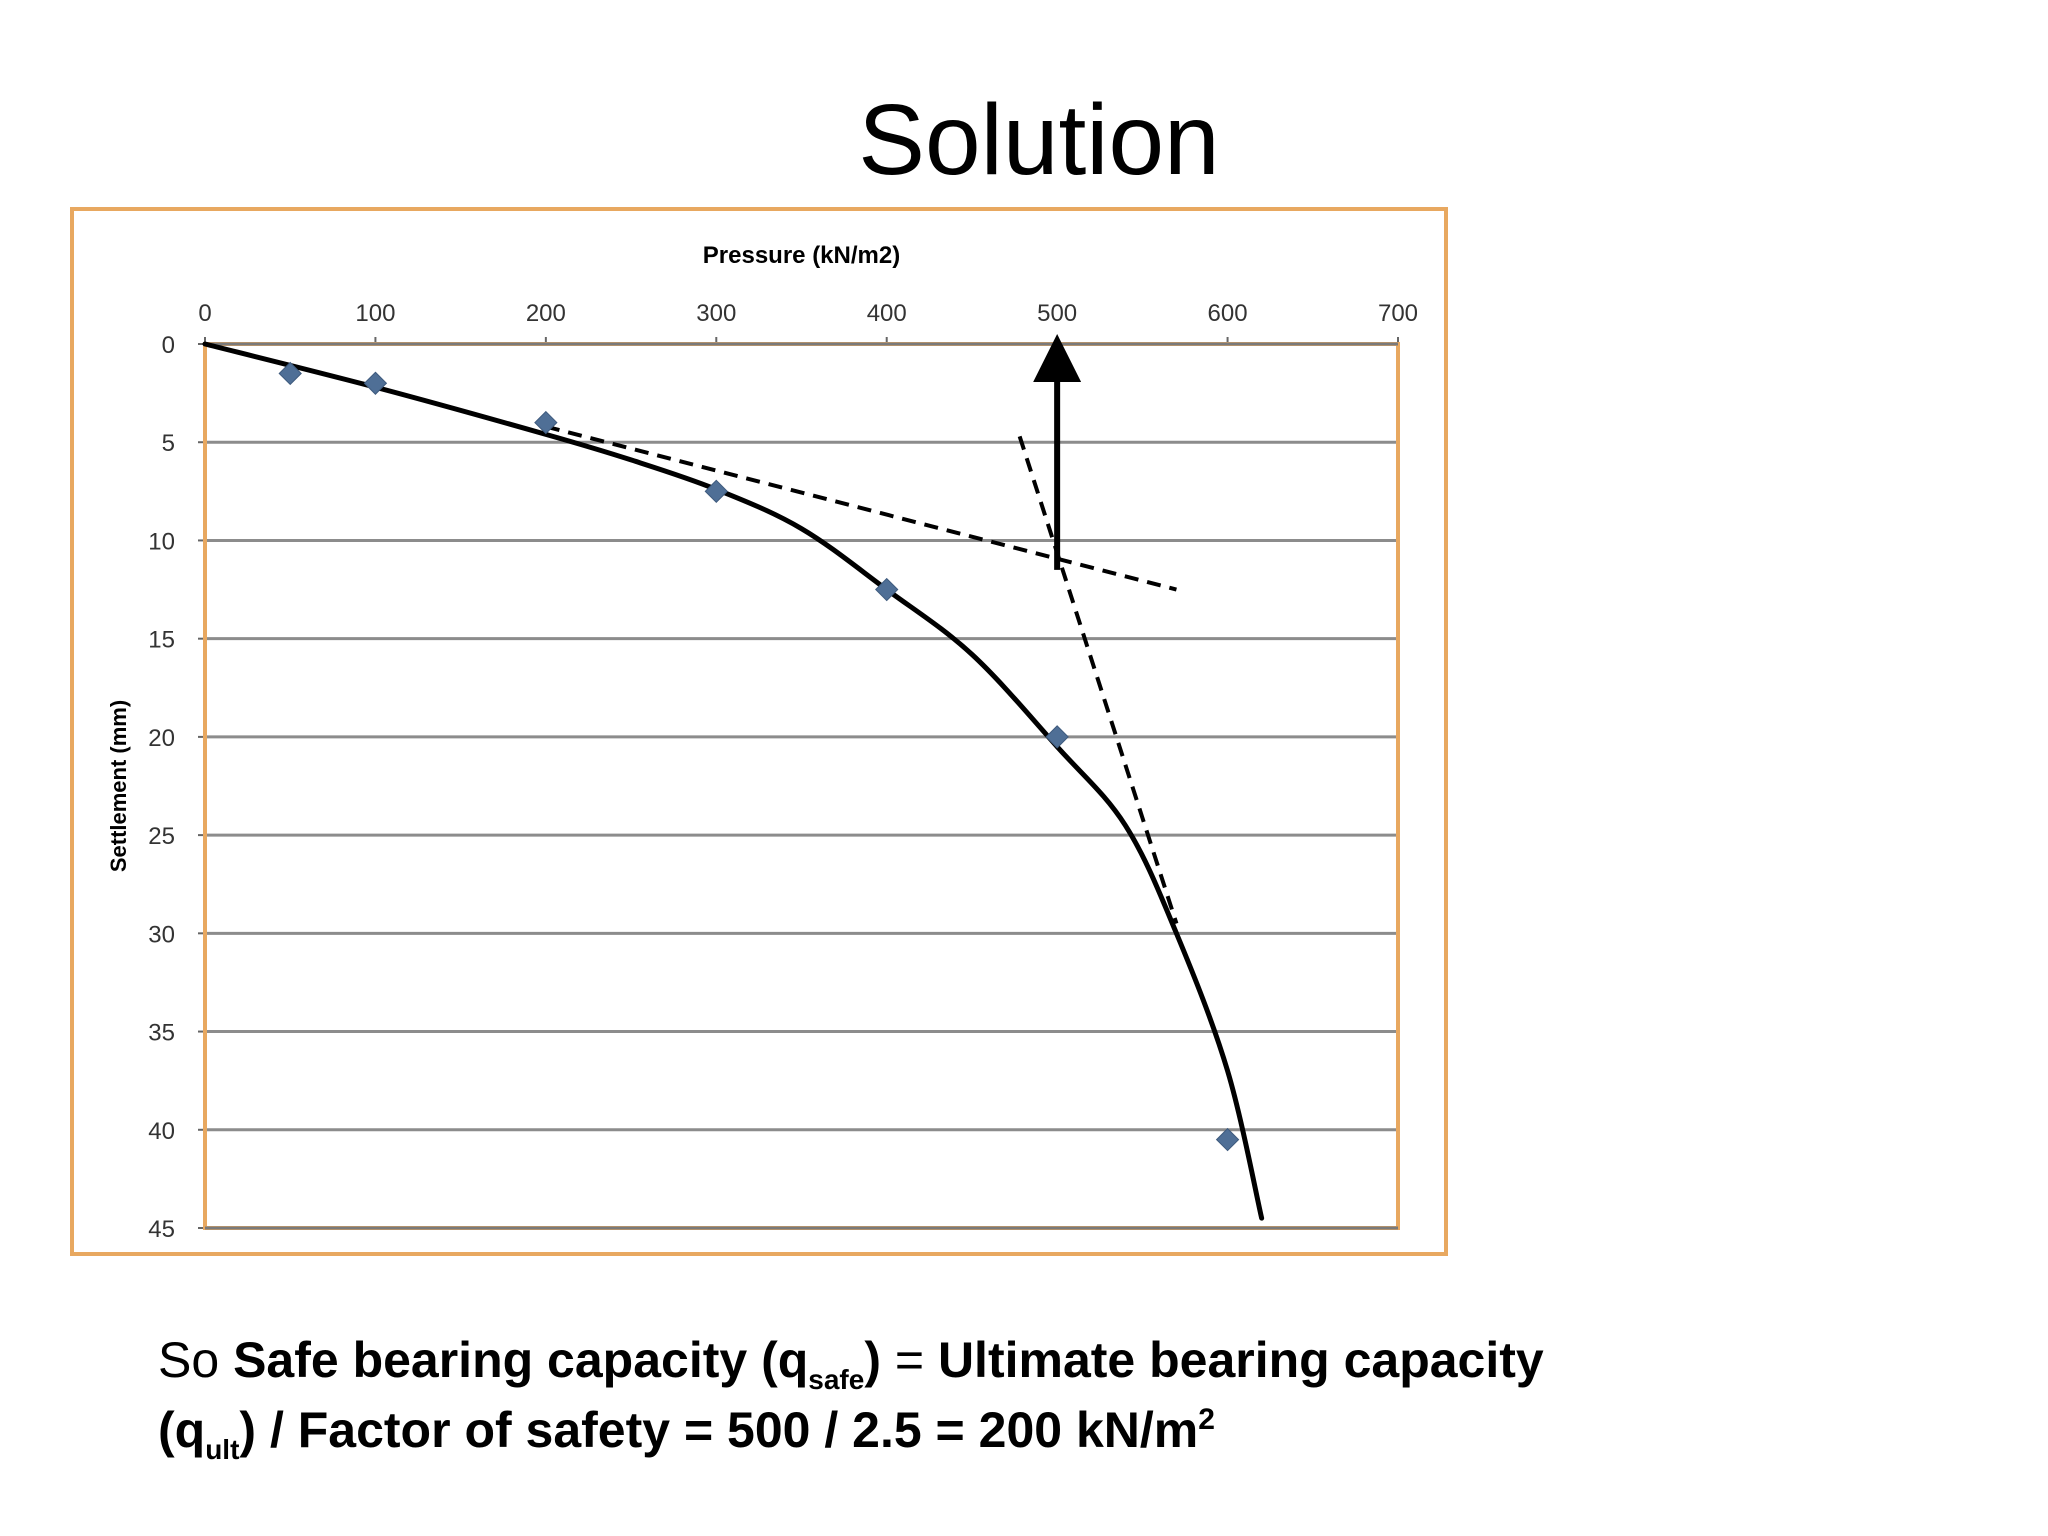  I want to click on x-tick-label: 300, so click(716, 313).